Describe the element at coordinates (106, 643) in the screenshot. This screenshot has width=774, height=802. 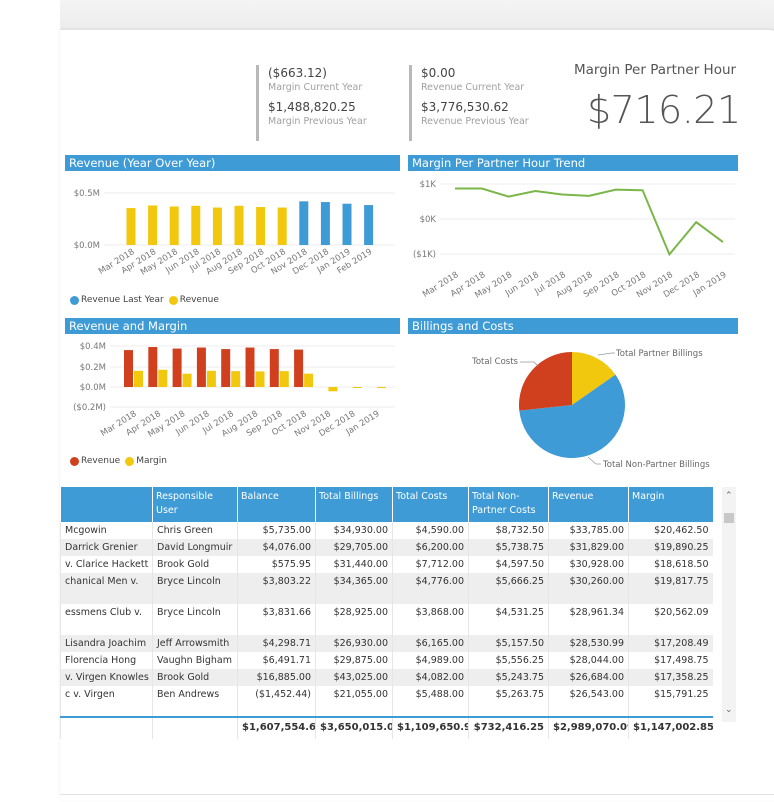
I see `table-cell: Lisandra Joachim` at that location.